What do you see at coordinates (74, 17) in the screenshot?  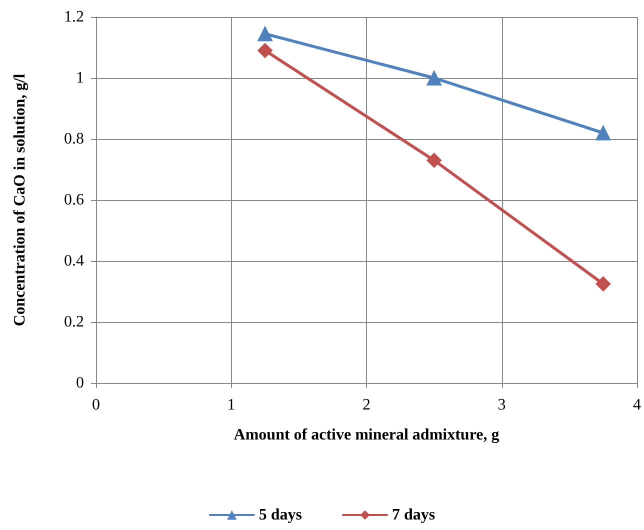 I see `y-tick-label: 1.2` at bounding box center [74, 17].